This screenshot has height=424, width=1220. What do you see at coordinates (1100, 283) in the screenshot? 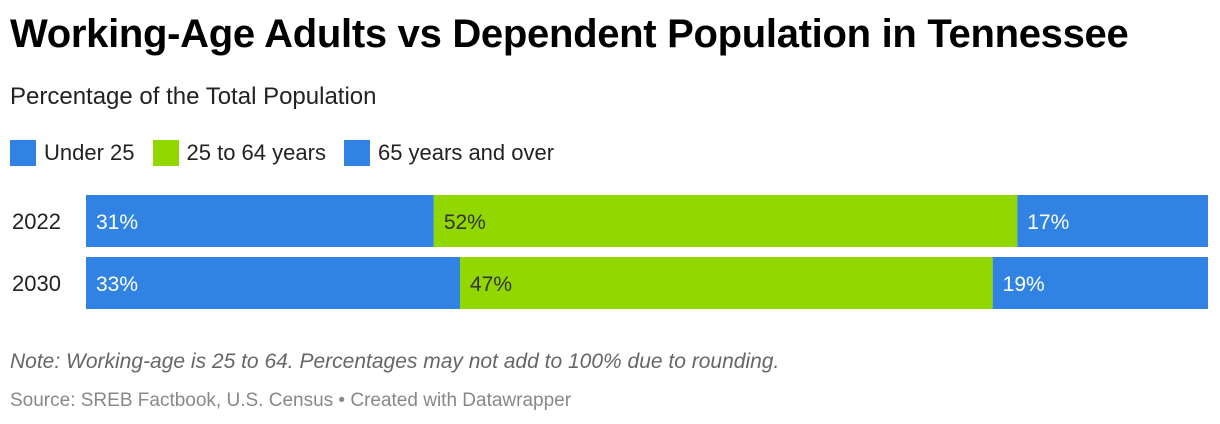
I see `bar-2030-65-years-and-over` at bounding box center [1100, 283].